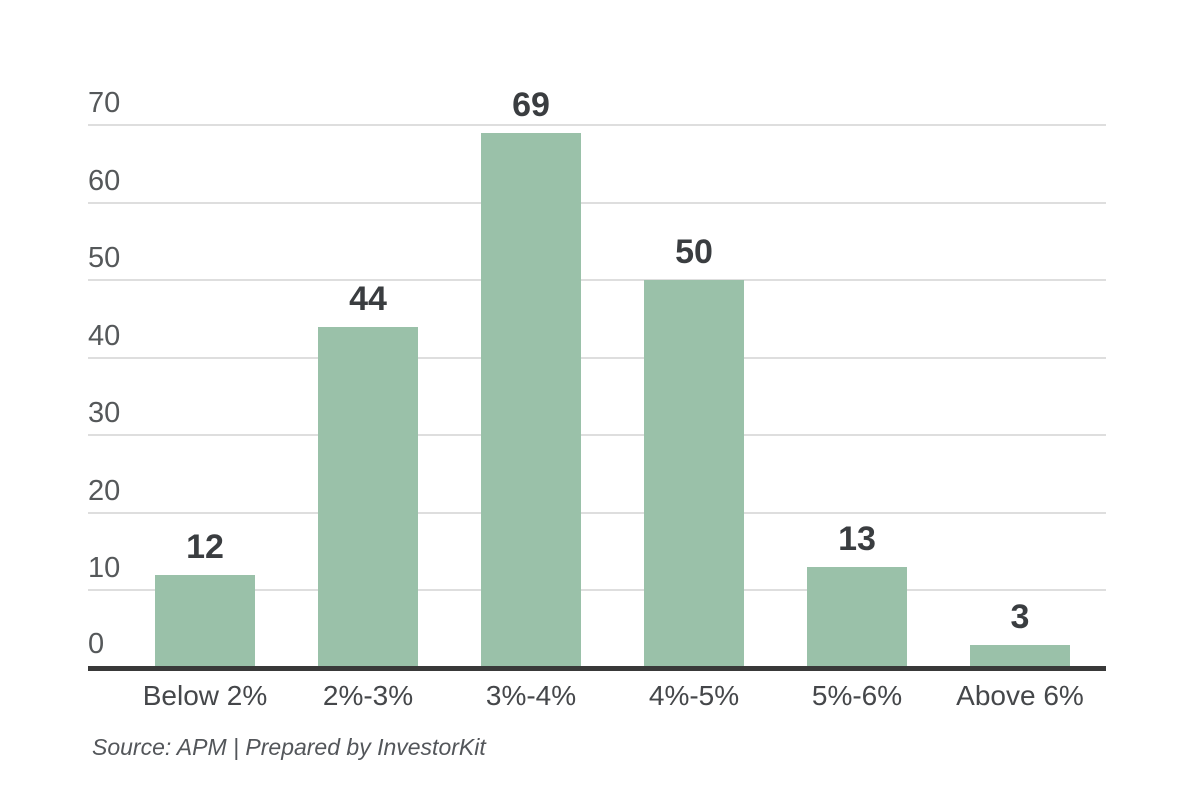 Image resolution: width=1202 pixels, height=804 pixels. I want to click on gridline-y40, so click(597, 357).